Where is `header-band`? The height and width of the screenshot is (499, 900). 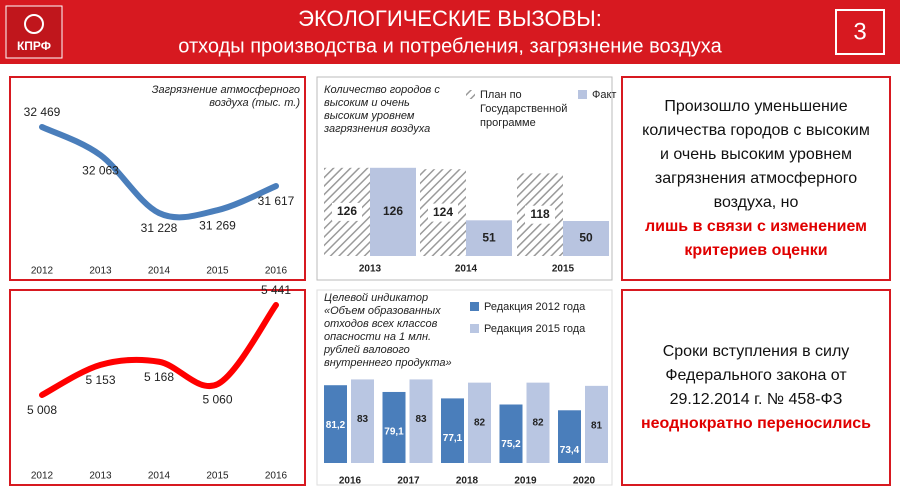 header-band is located at coordinates (450, 32).